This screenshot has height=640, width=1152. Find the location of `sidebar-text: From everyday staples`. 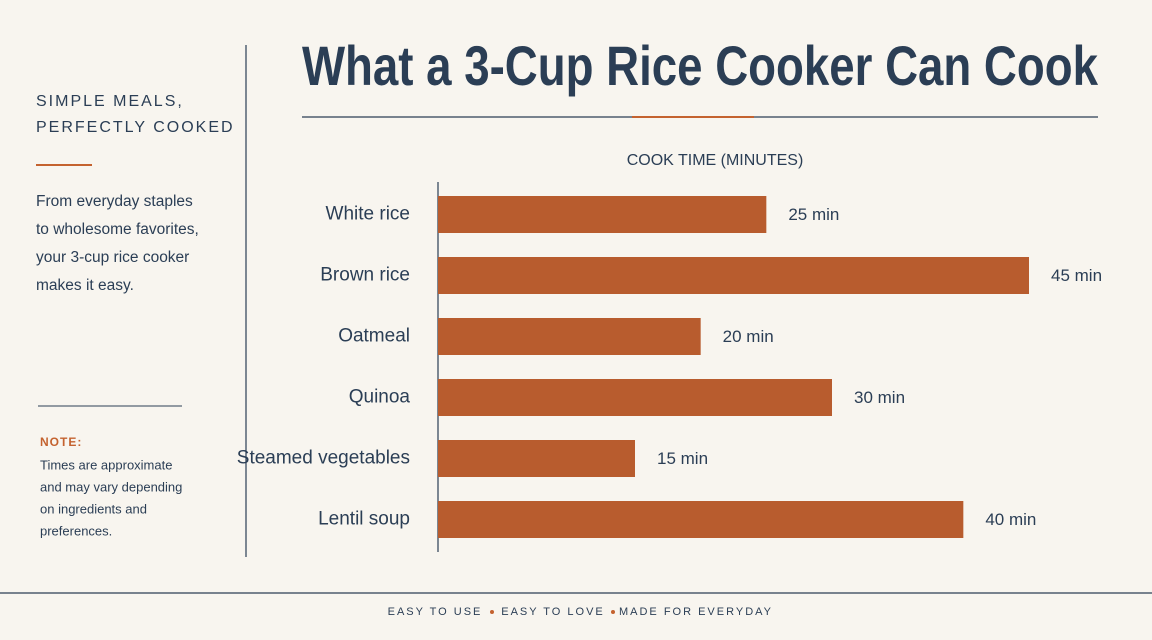

sidebar-text: From everyday staples is located at coordinates (114, 201).